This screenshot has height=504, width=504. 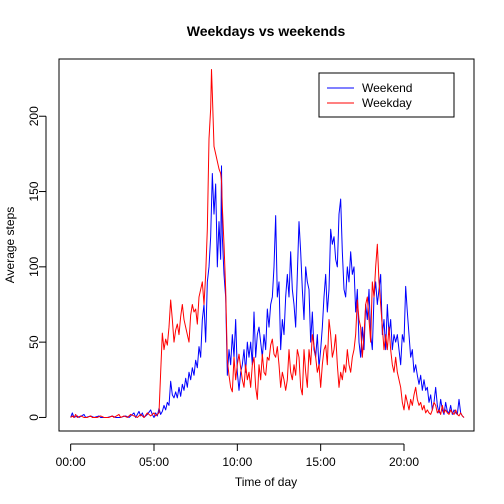 What do you see at coordinates (10, 245) in the screenshot?
I see `y-axis-label: Average steps` at bounding box center [10, 245].